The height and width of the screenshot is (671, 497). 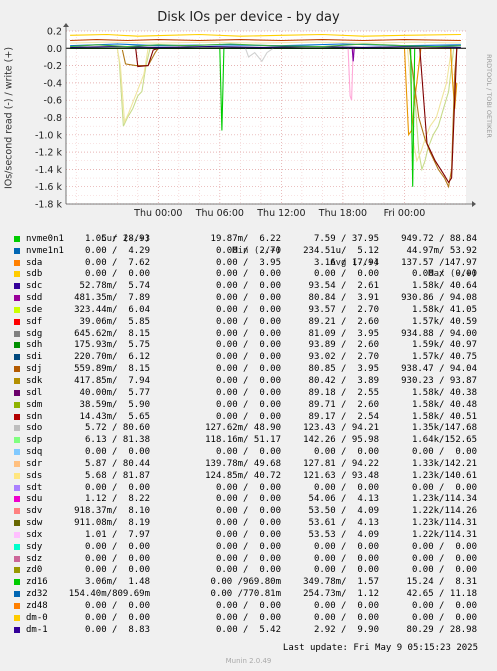 What do you see at coordinates (444, 392) in the screenshot?
I see `legend-max: 1.58k/ 40.38` at bounding box center [444, 392].